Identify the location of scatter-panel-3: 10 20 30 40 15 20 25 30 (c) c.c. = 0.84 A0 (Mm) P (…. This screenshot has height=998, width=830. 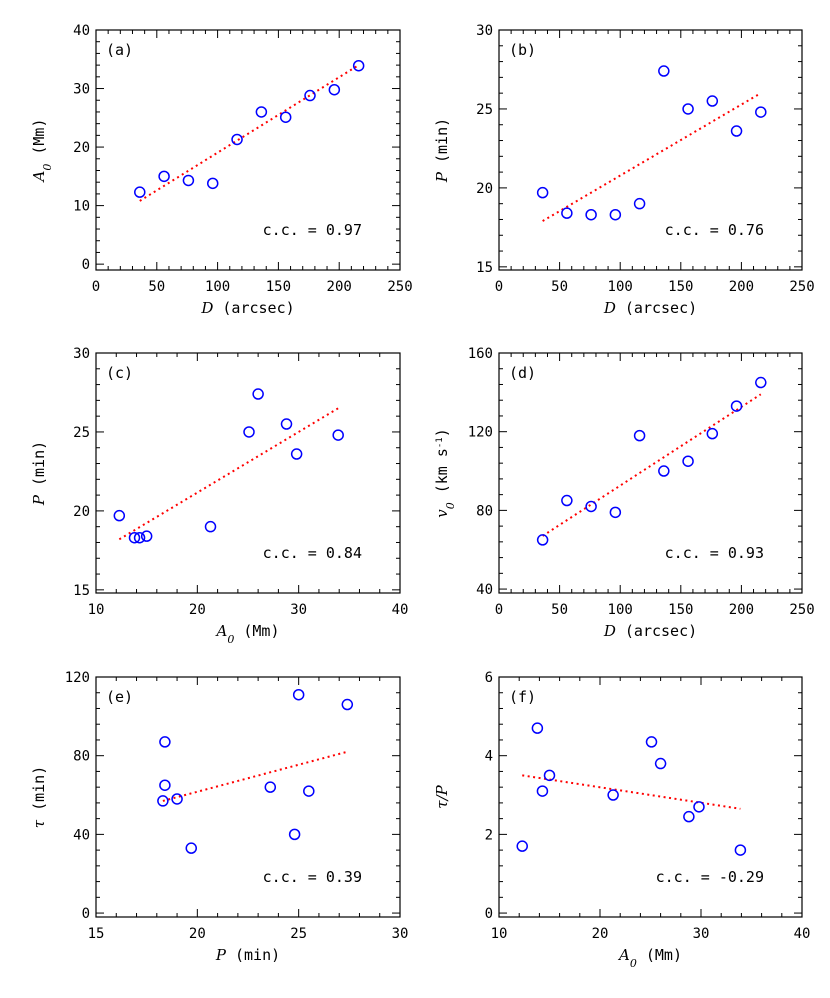
(219, 496).